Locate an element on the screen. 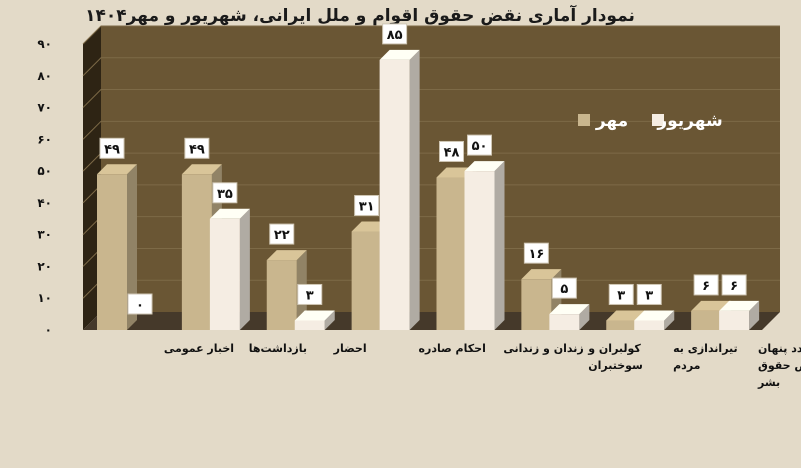 The width and height of the screenshot is (801, 468). category-label-line: مواردد پنهان is located at coordinates (779, 348).